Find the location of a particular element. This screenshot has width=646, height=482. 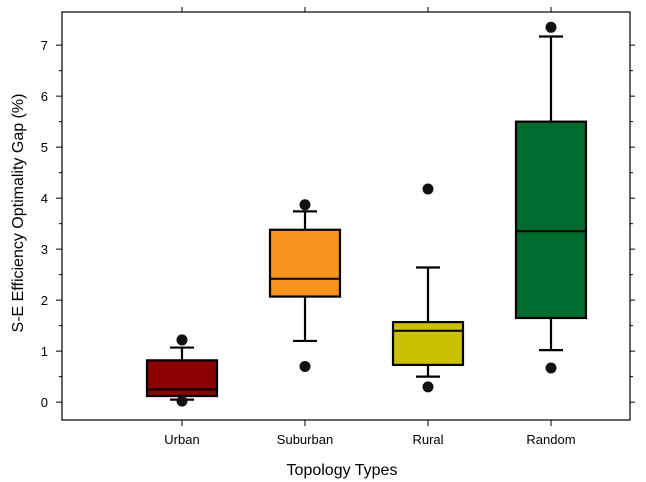

x-tick-label: Rural is located at coordinates (427, 439).